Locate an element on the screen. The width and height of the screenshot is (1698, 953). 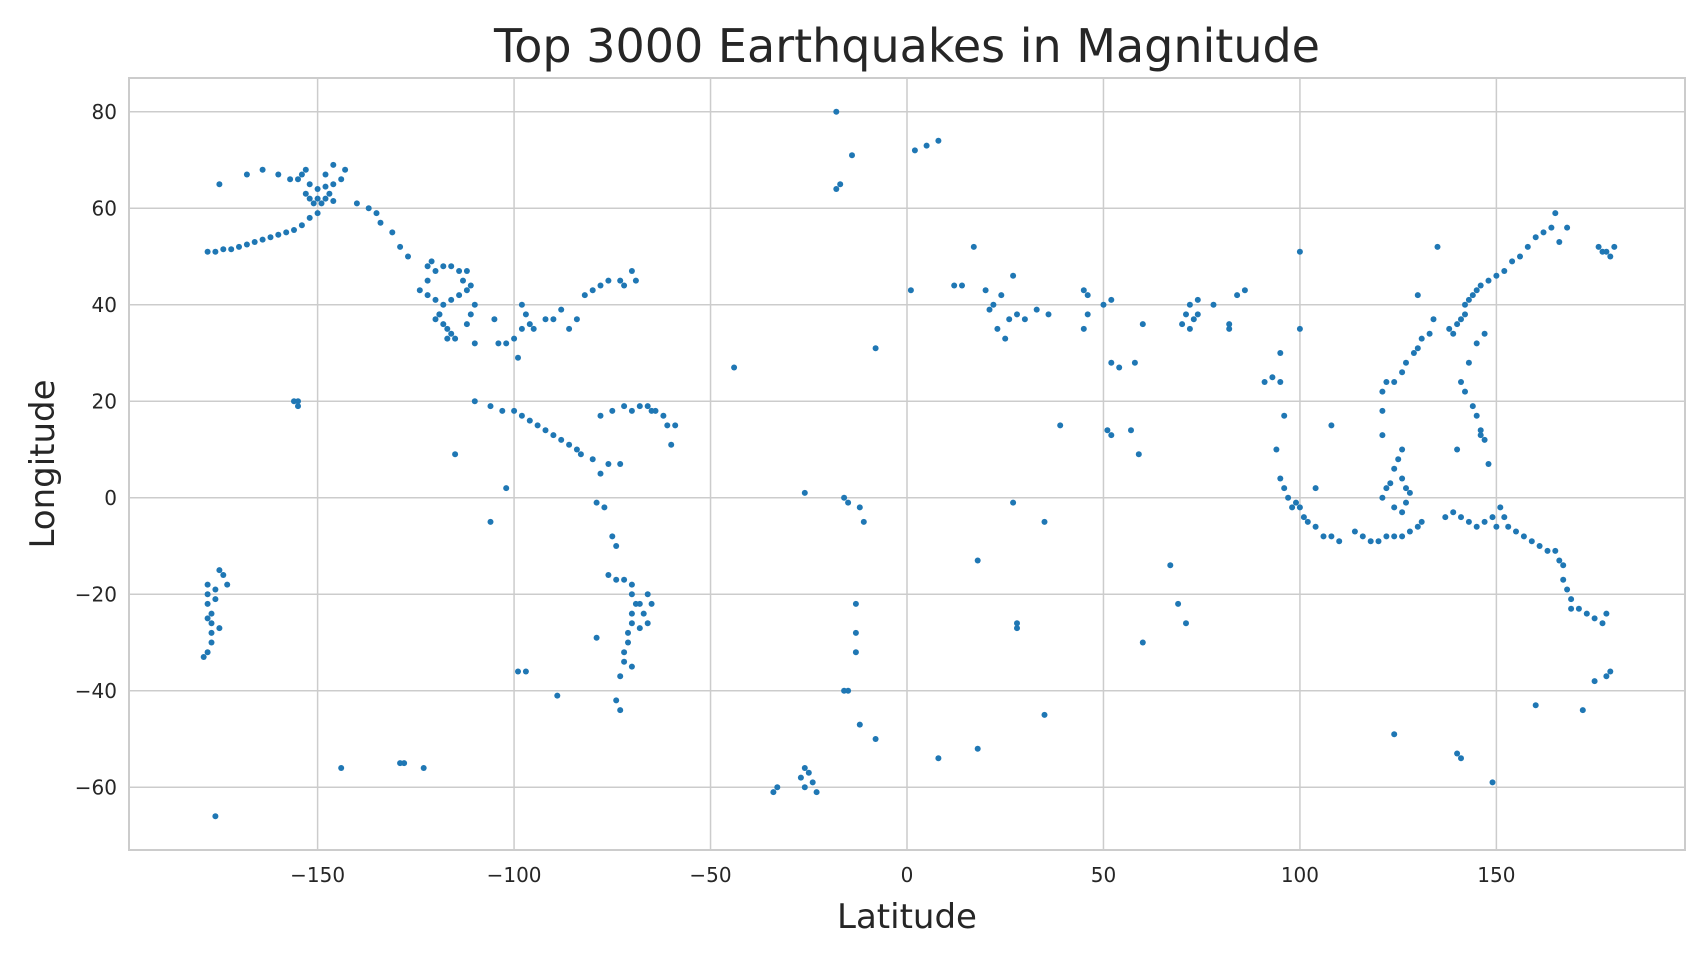
y-tick-label: 20 is located at coordinates (104, 401).